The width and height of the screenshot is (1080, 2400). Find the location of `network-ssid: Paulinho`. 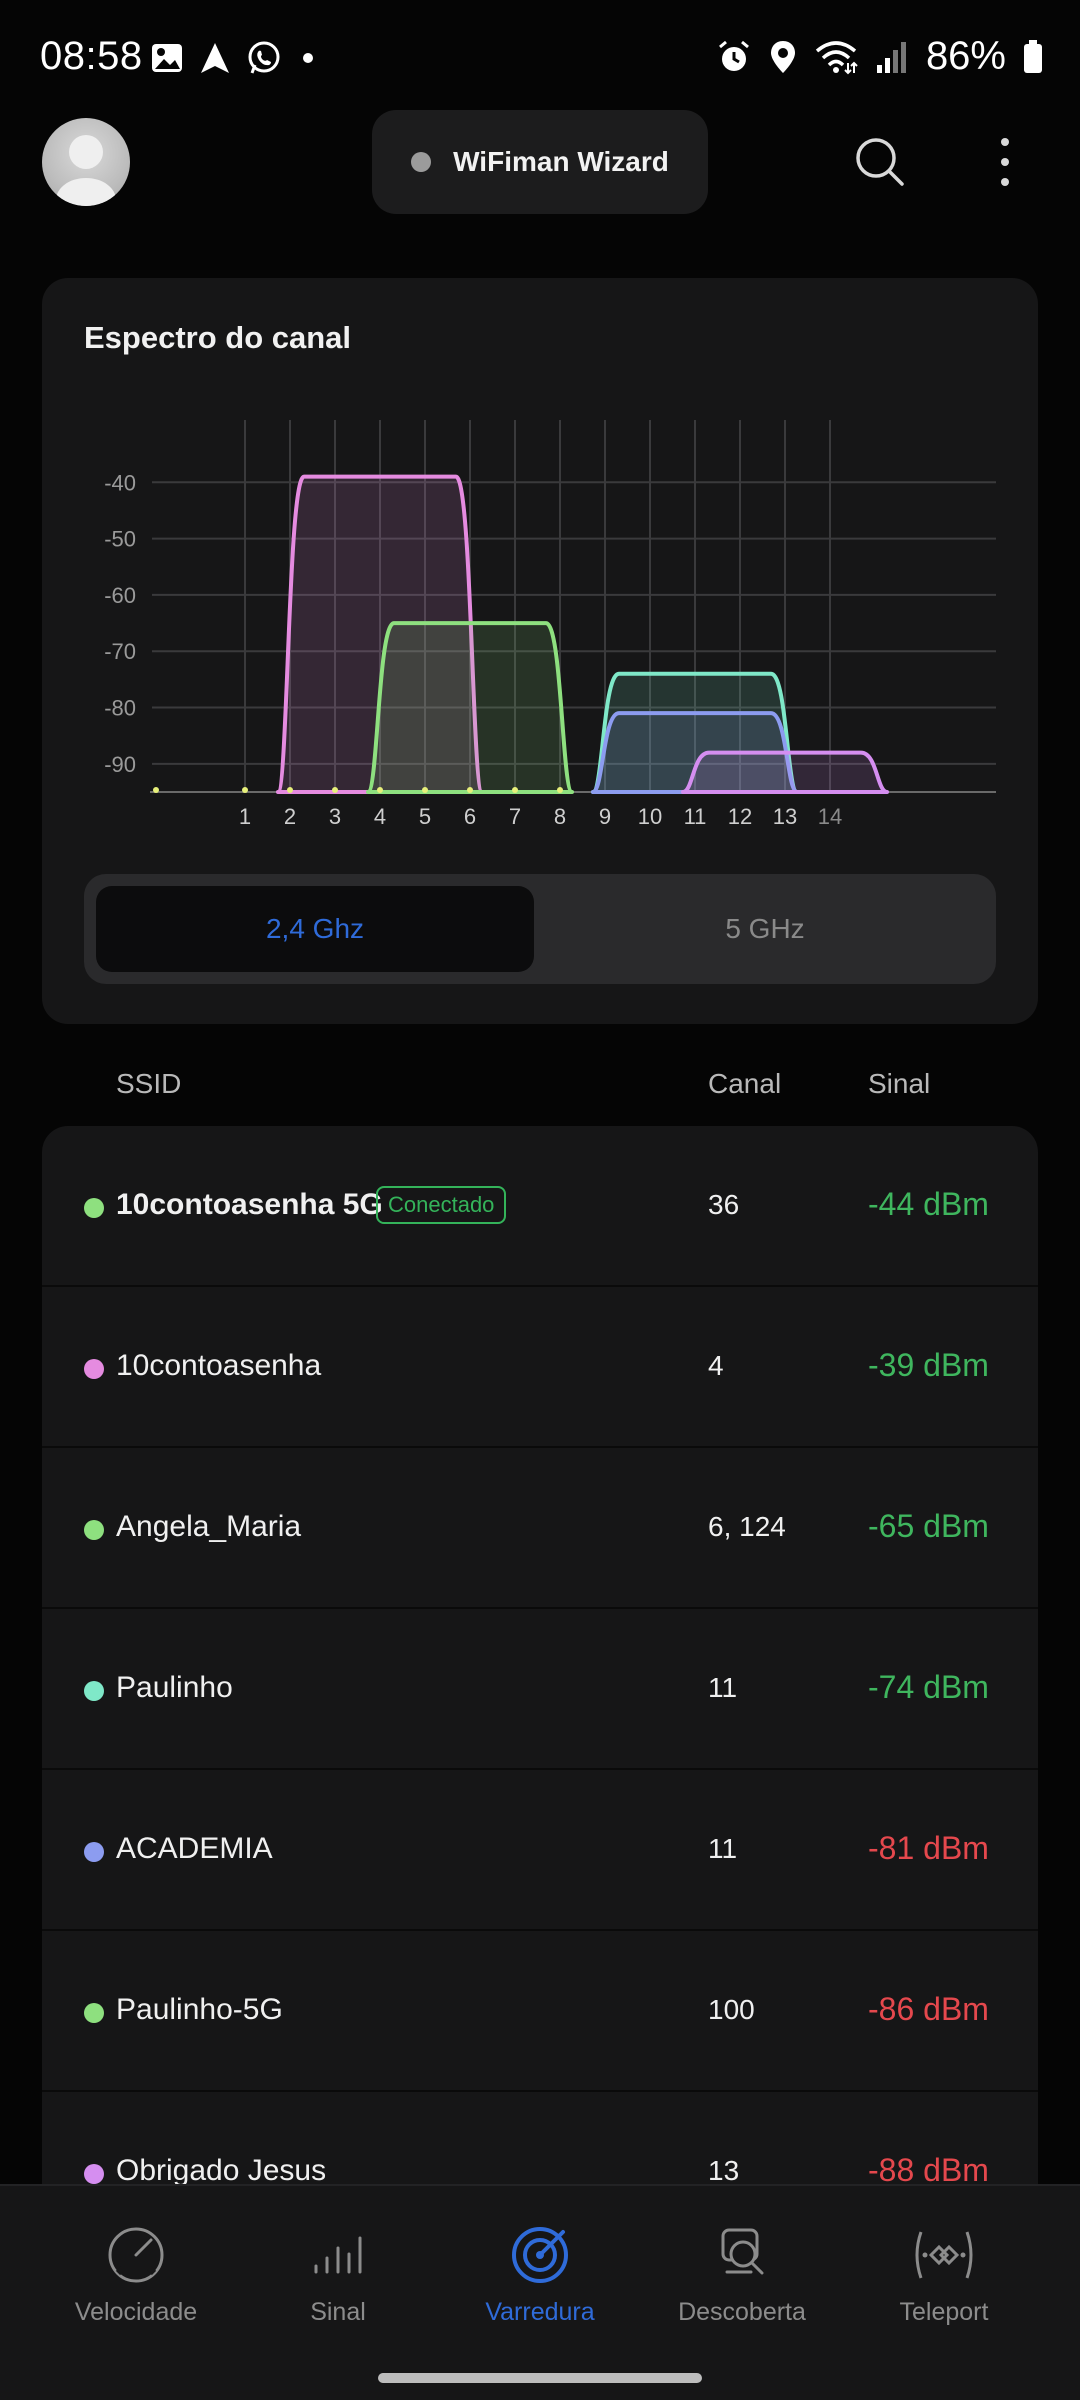

network-ssid: Paulinho is located at coordinates (174, 1687).